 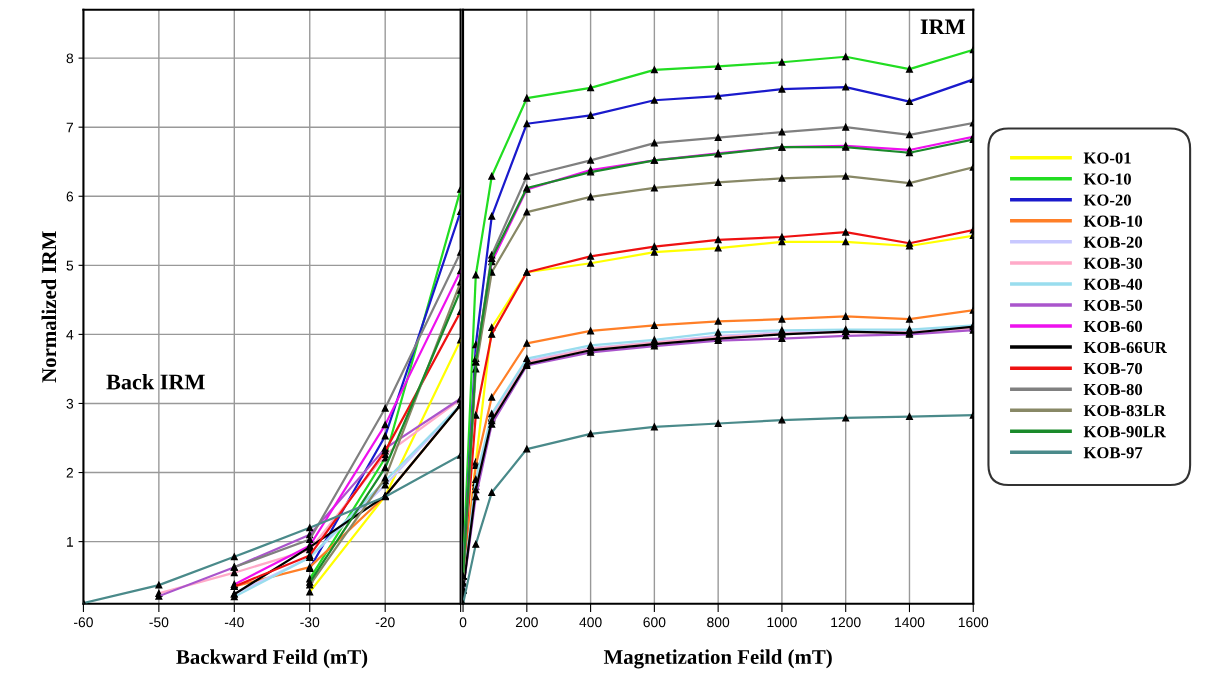 What do you see at coordinates (272, 659) in the screenshot?
I see `x-axis-title: Backward Feild (mT)` at bounding box center [272, 659].